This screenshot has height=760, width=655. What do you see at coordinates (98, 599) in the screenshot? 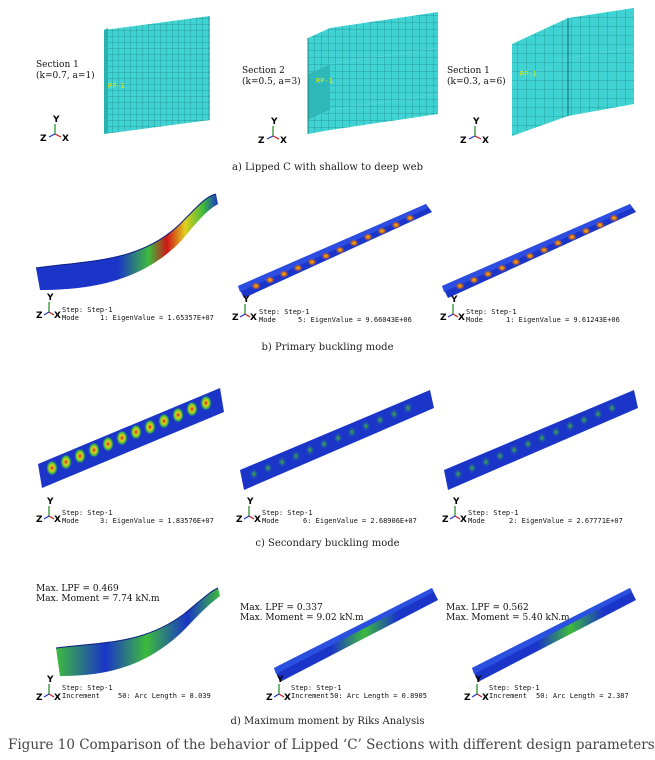
I see `max-moment: Max. Moment = 7.74 kN.m` at bounding box center [98, 599].